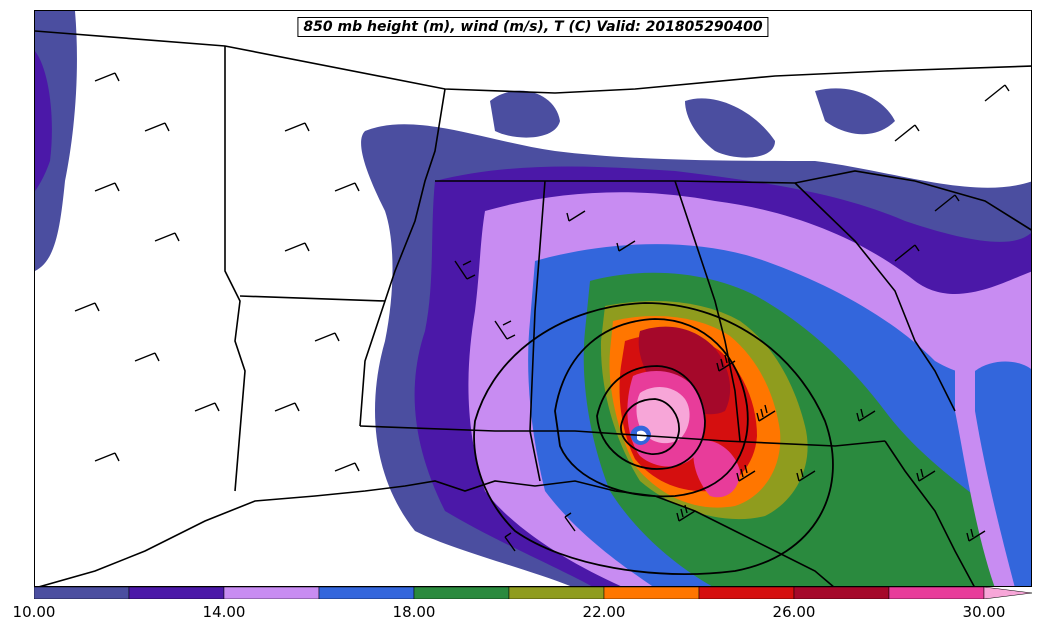 Image resolution: width=1041 pixels, height=633 pixels. What do you see at coordinates (794, 612) in the screenshot?
I see `colorbar-label: 26.00` at bounding box center [794, 612].